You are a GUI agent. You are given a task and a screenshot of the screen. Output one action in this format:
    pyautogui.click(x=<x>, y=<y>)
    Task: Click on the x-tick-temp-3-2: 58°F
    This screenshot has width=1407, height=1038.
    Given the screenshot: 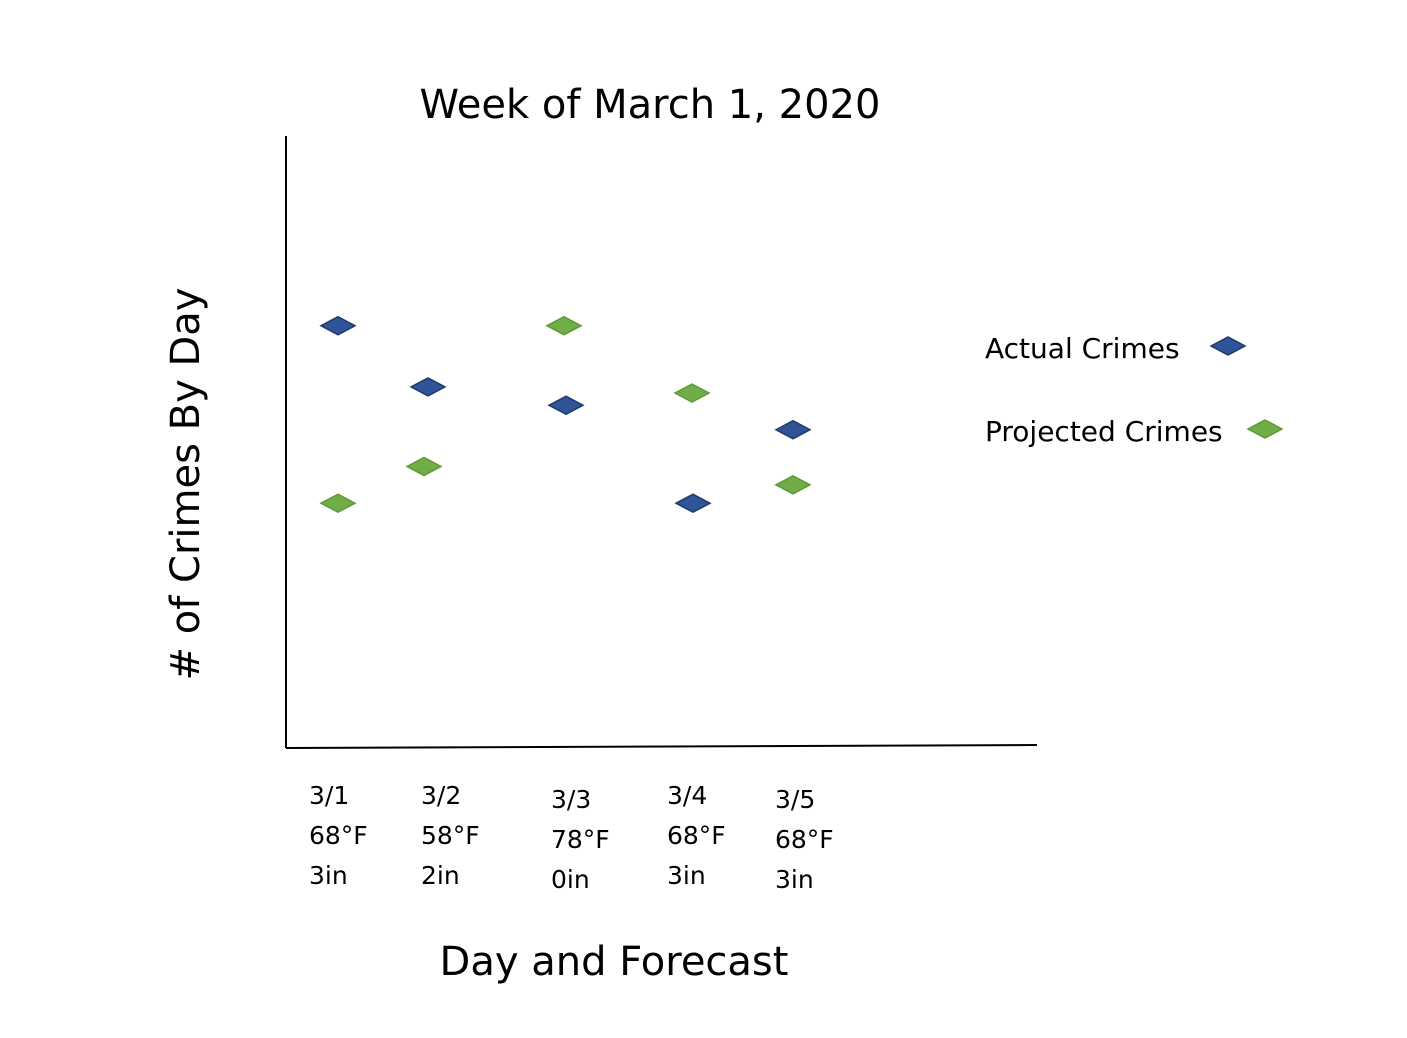 What is the action you would take?
    pyautogui.click(x=450, y=835)
    